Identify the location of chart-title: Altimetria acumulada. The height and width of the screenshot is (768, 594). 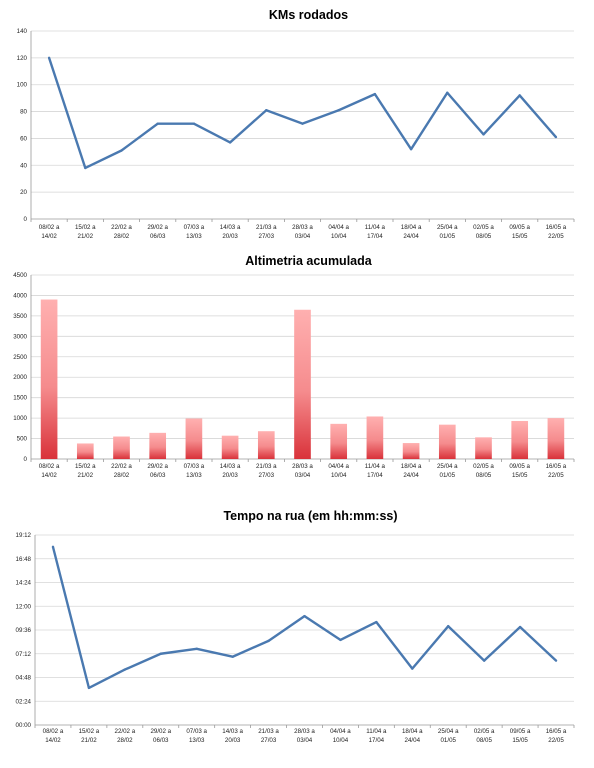
(308, 261).